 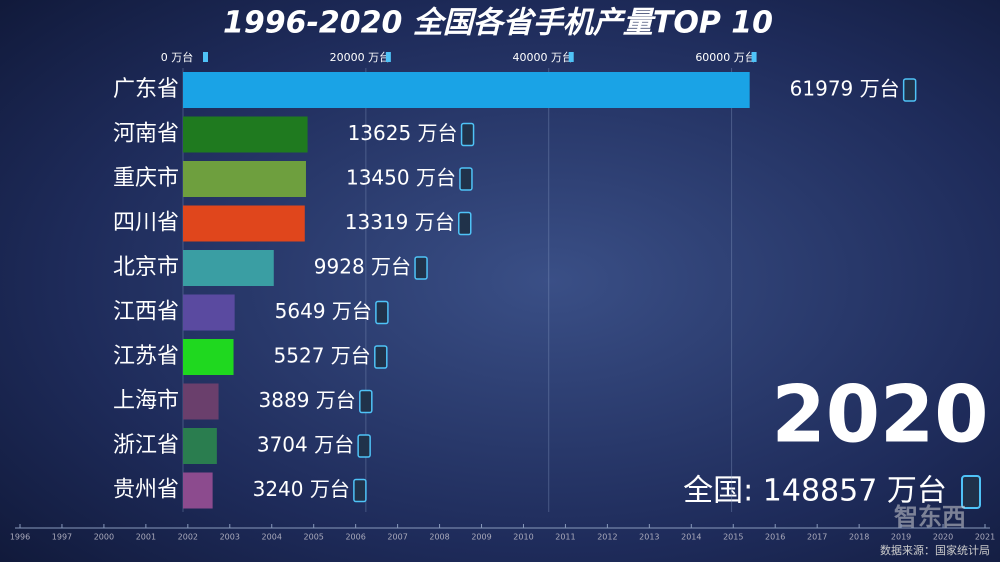 I want to click on timeline-label: 2011, so click(x=565, y=537).